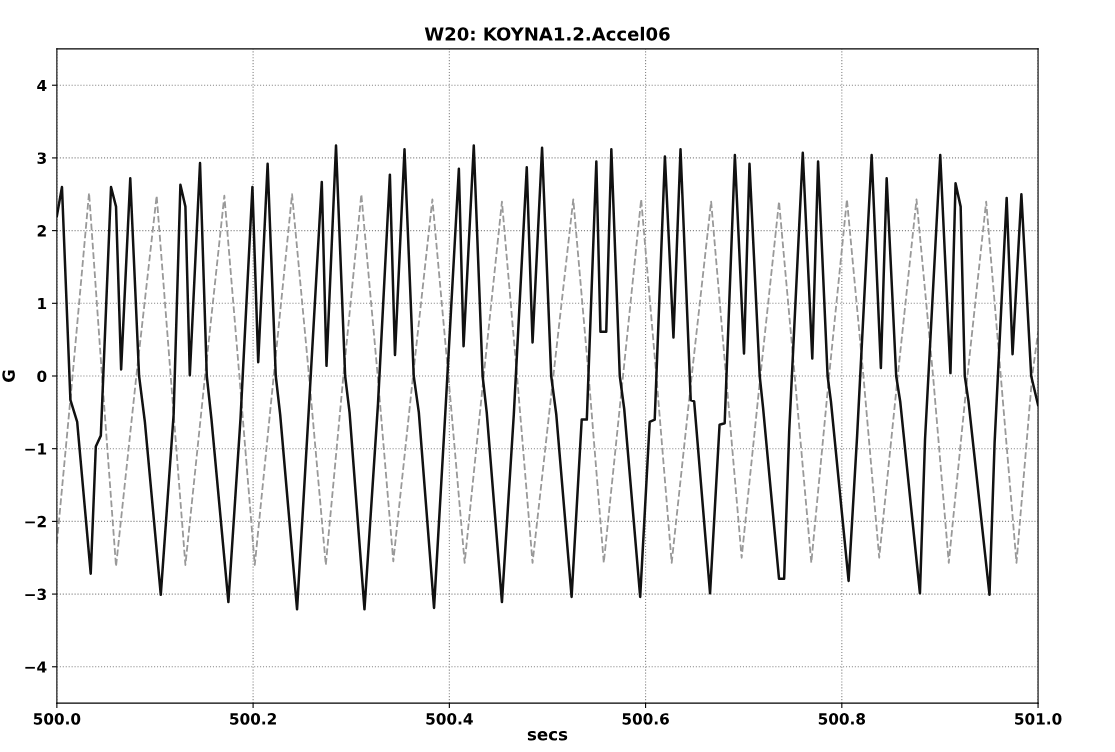 This screenshot has width=1115, height=752. What do you see at coordinates (35, 521) in the screenshot?
I see `y-tick-label: −2` at bounding box center [35, 521].